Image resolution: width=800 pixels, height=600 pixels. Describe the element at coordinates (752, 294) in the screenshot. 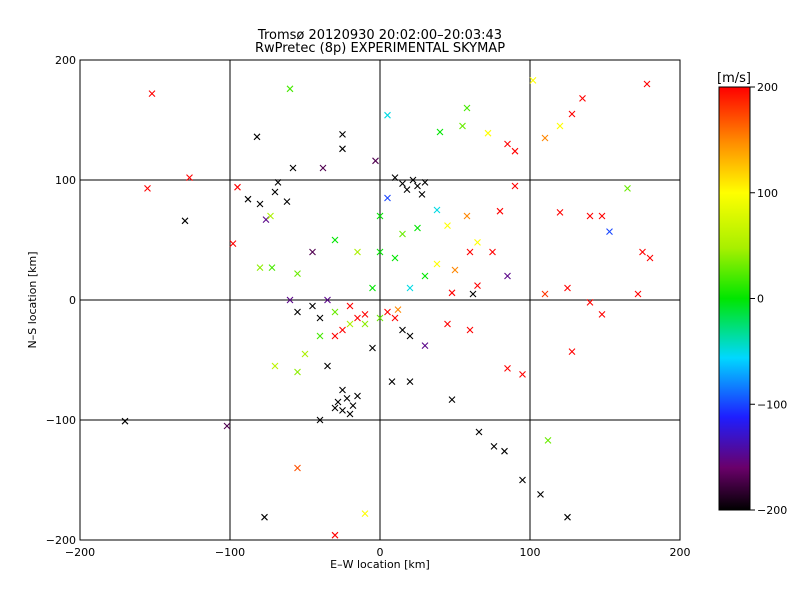

I see `colorbar: [m/s] 200 100 0 −100 −200` at that location.